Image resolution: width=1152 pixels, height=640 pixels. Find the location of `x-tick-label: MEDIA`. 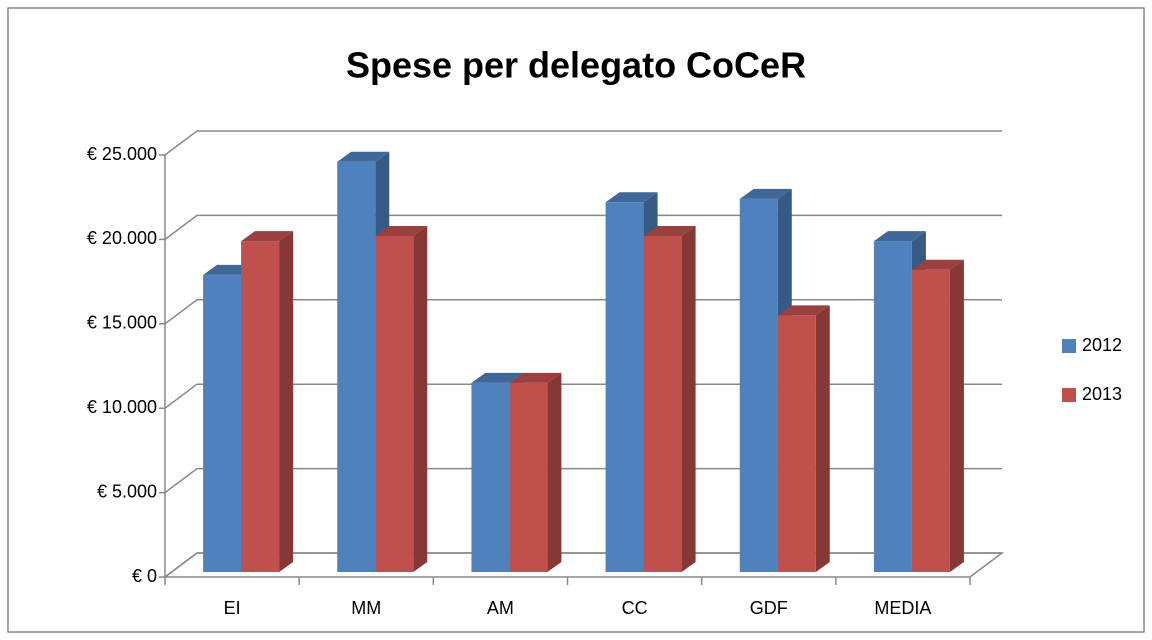

x-tick-label: MEDIA is located at coordinates (902, 608).